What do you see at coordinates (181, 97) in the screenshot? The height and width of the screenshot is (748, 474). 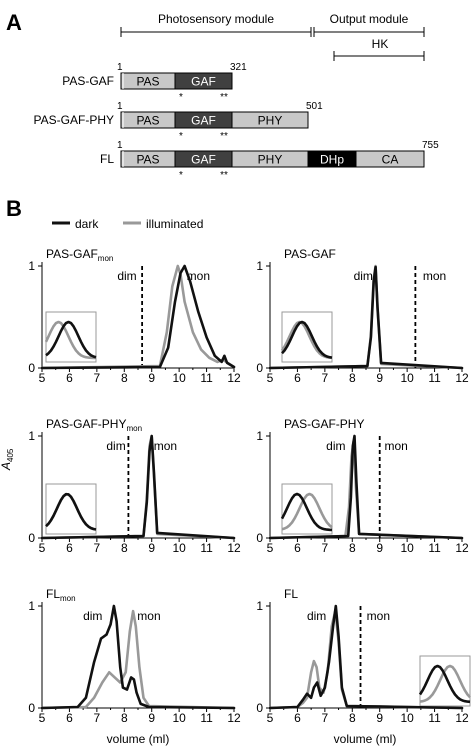 I see `mutation-mark: *` at bounding box center [181, 97].